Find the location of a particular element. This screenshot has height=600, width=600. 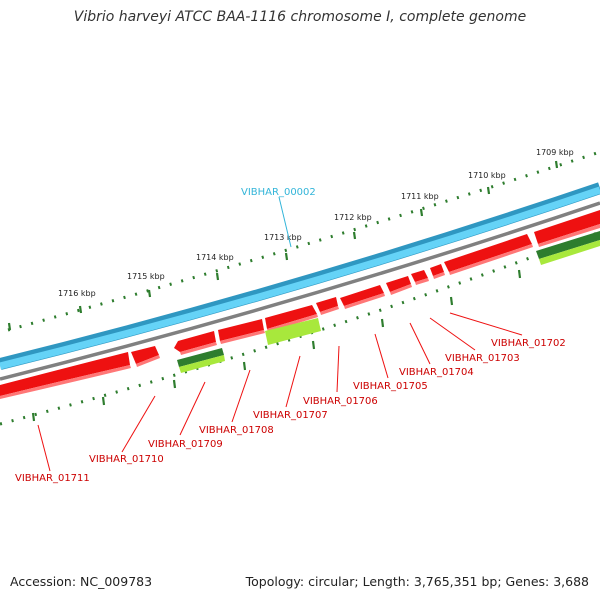

gene-label: VIBHAR_01709 is located at coordinates (185, 444).